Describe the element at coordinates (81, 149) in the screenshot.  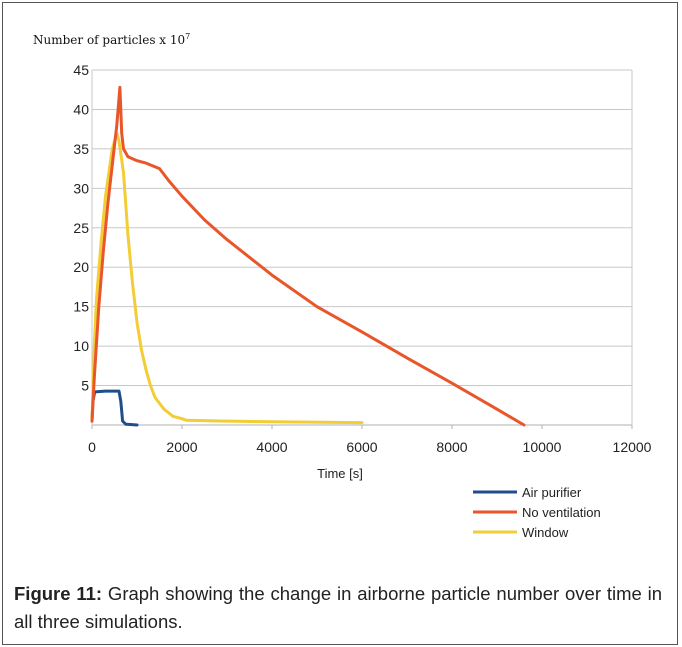
I see `y-tick-label: 35` at that location.